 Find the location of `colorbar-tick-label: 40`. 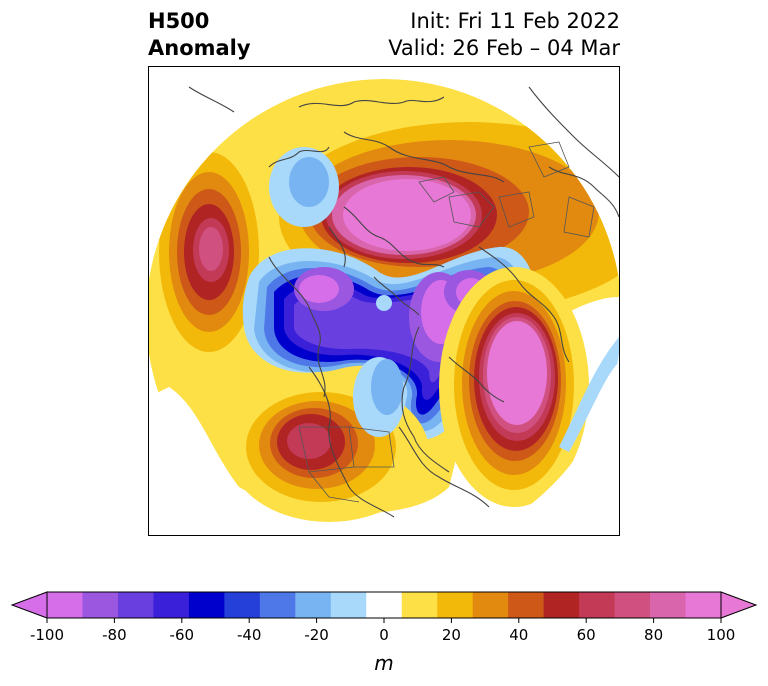

colorbar-tick-label: 40 is located at coordinates (518, 635).